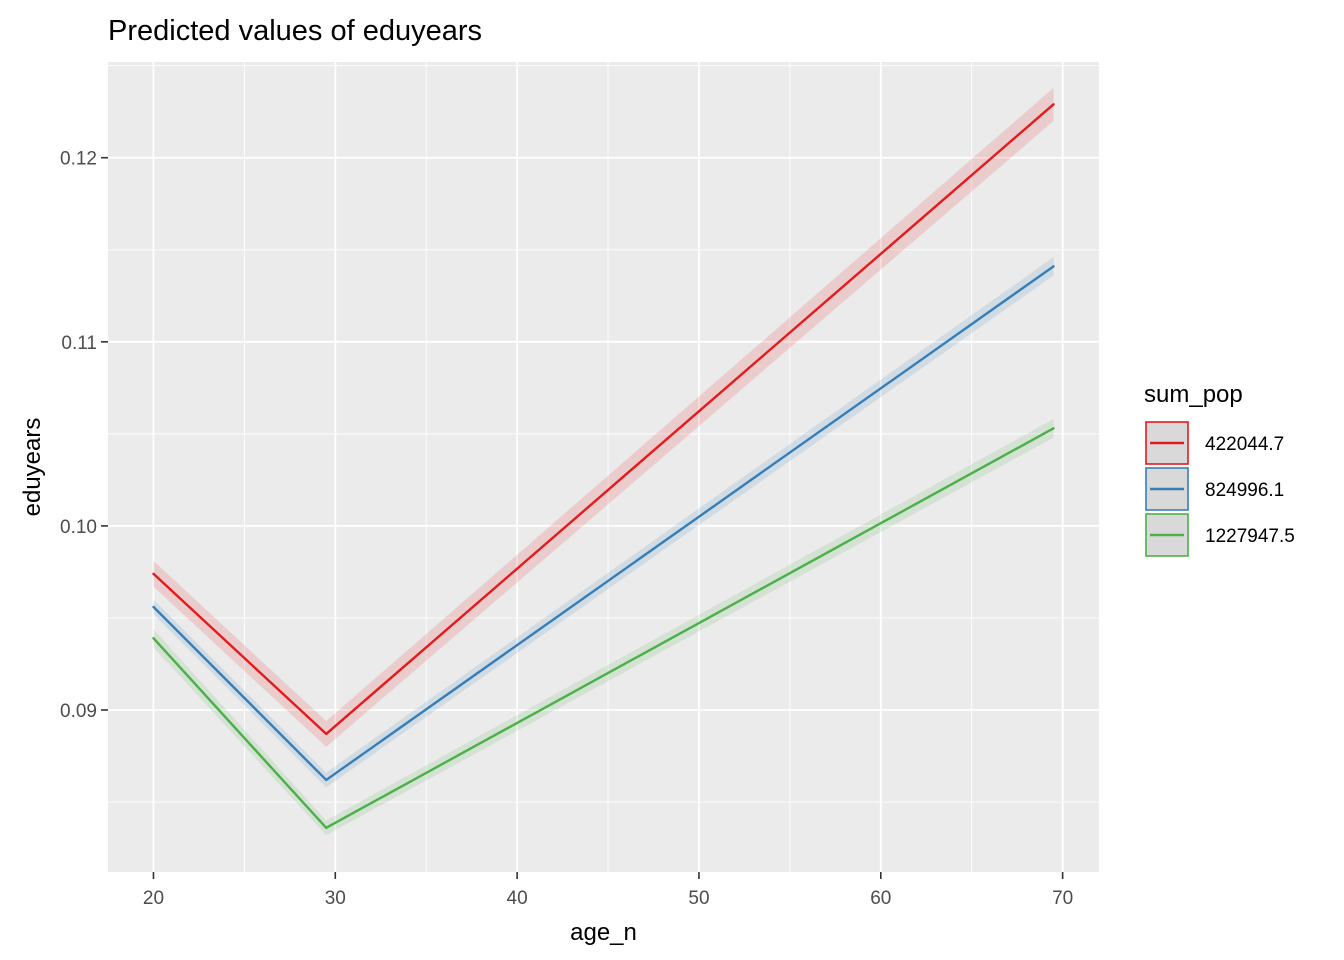 The width and height of the screenshot is (1344, 960). What do you see at coordinates (880, 898) in the screenshot?
I see `x-tick-label: 60` at bounding box center [880, 898].